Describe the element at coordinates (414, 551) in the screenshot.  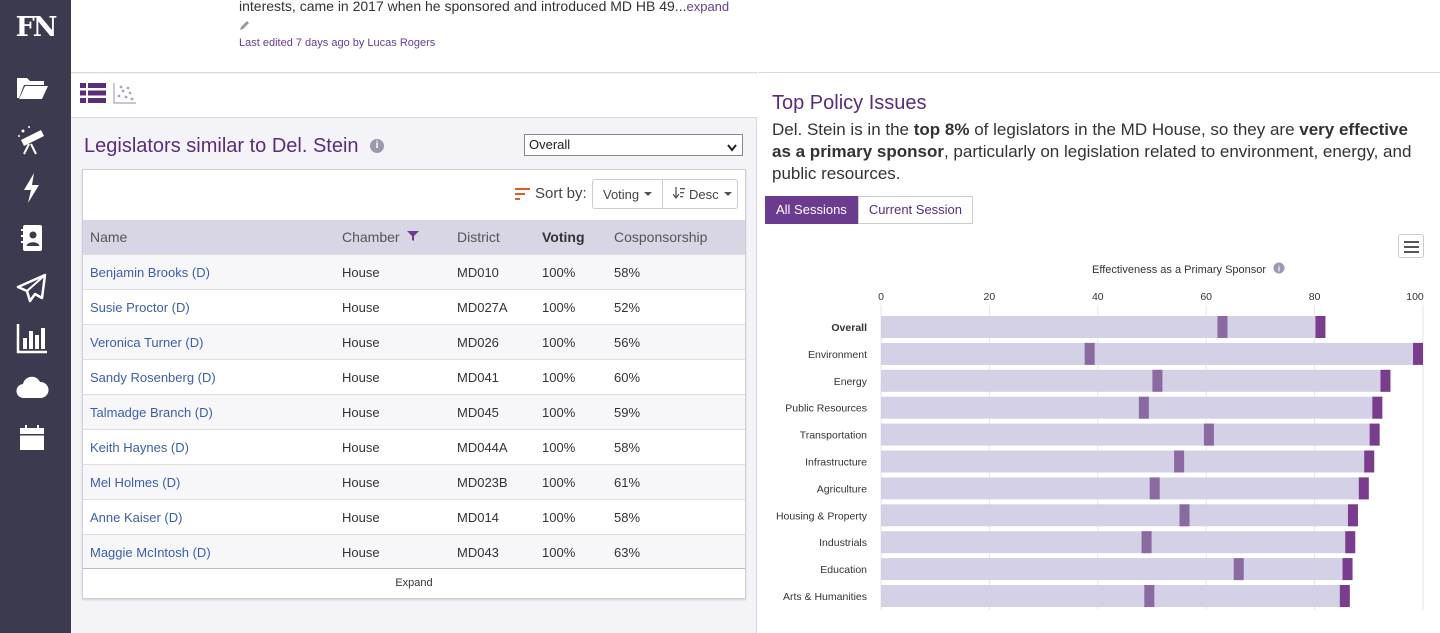
I see `table-row: Maggie McIntosh (D) House MD043 100% 63%` at that location.